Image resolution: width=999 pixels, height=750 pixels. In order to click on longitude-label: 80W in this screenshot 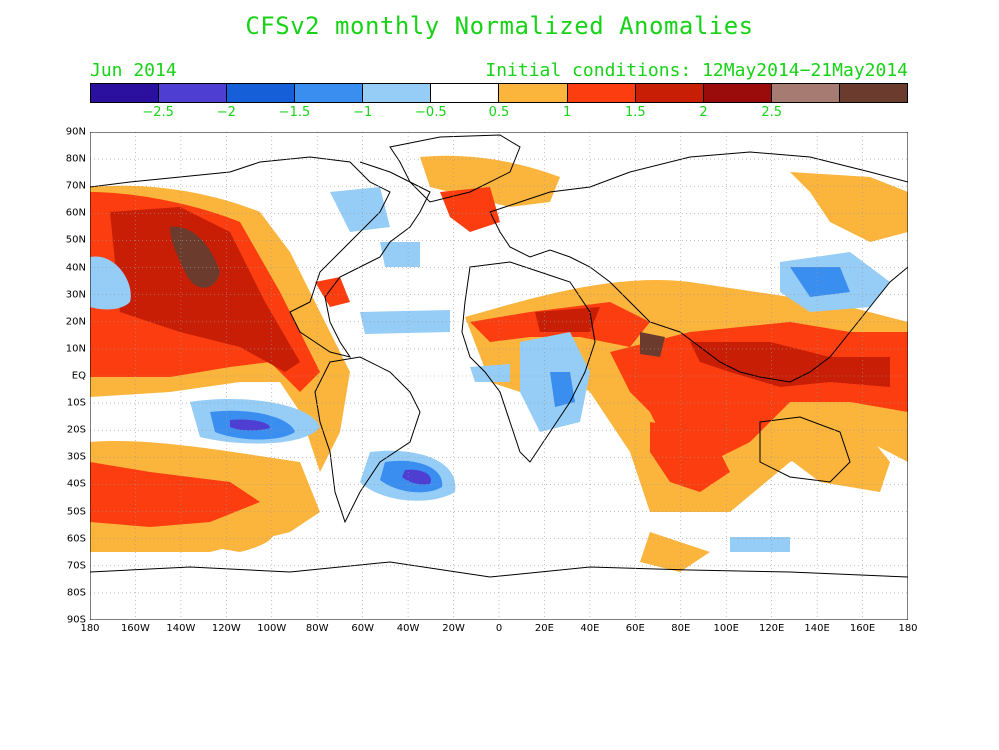, I will do `click(317, 628)`.